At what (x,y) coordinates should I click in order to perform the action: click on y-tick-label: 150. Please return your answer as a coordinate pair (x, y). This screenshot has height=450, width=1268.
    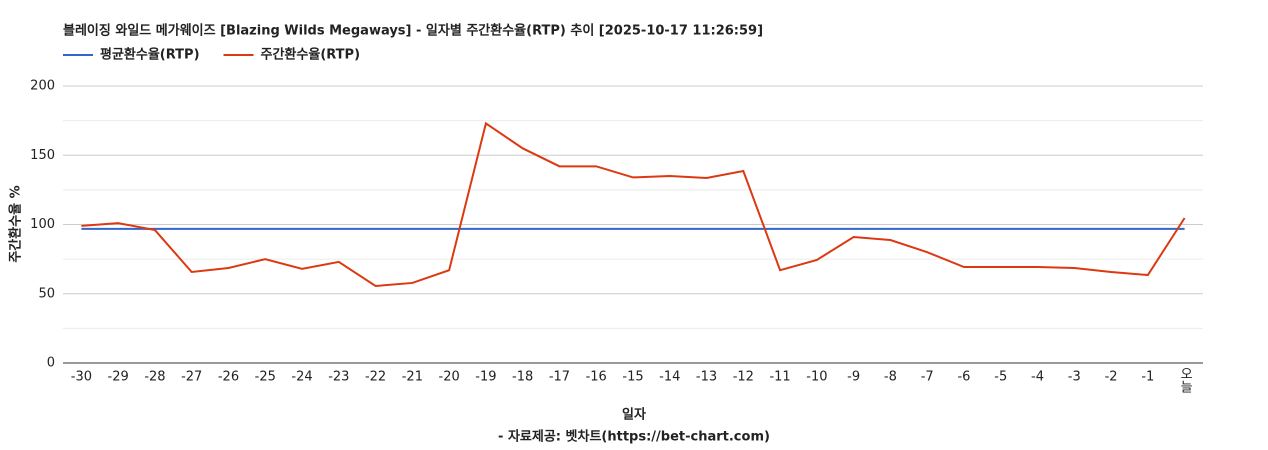
    Looking at the image, I should click on (42, 155).